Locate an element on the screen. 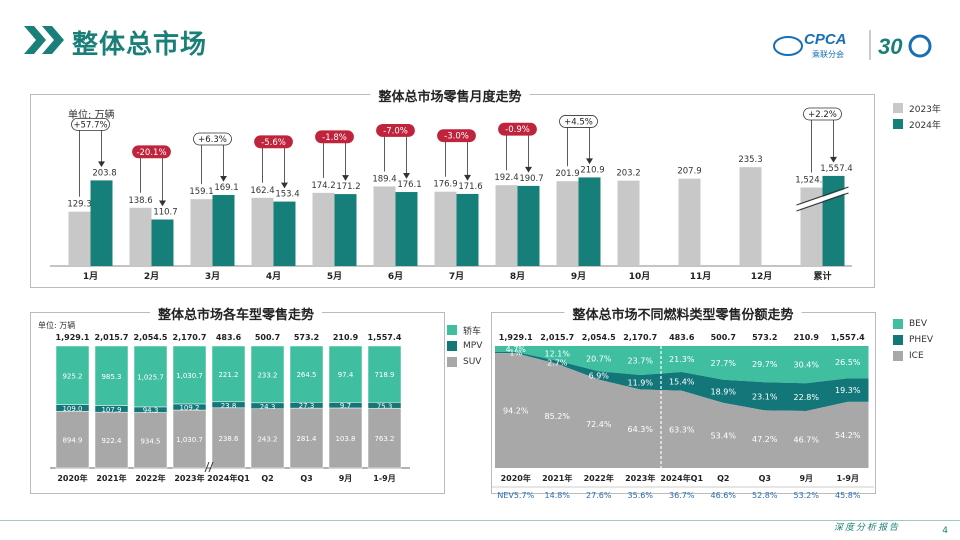 The width and height of the screenshot is (960, 540). segment-label: 1,030.7 is located at coordinates (189, 440).